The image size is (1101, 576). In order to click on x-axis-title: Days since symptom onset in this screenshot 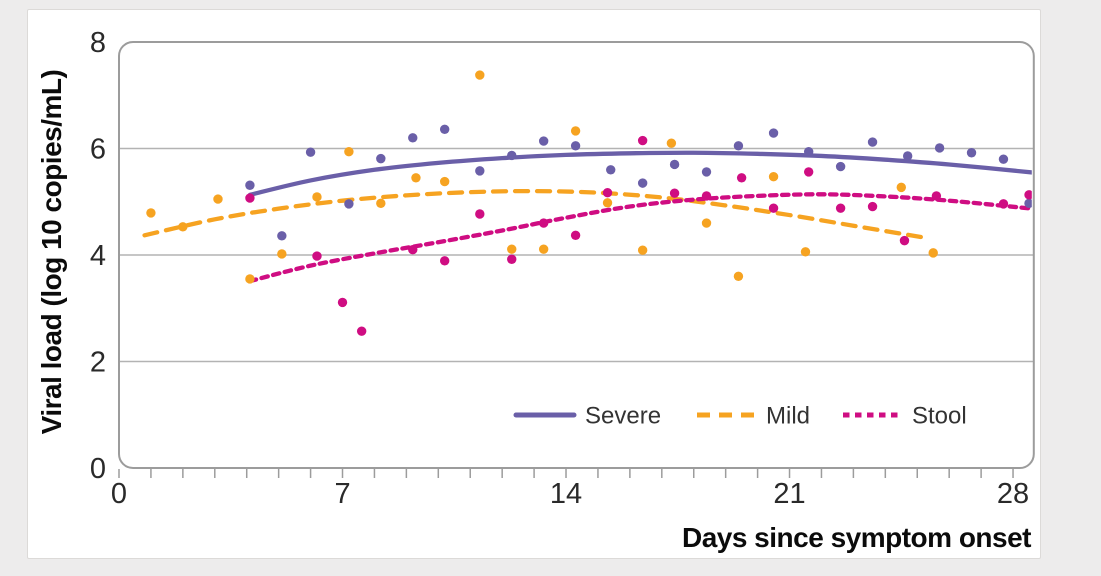, I will do `click(856, 537)`.